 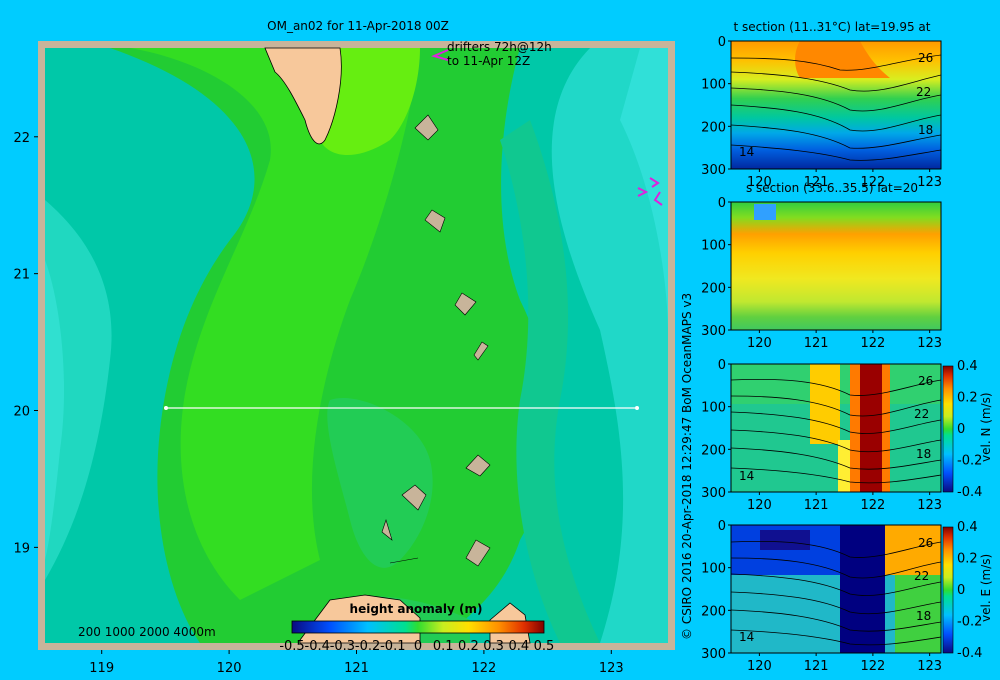 I want to click on s-section-ytick-label: 100, so click(x=713, y=246).